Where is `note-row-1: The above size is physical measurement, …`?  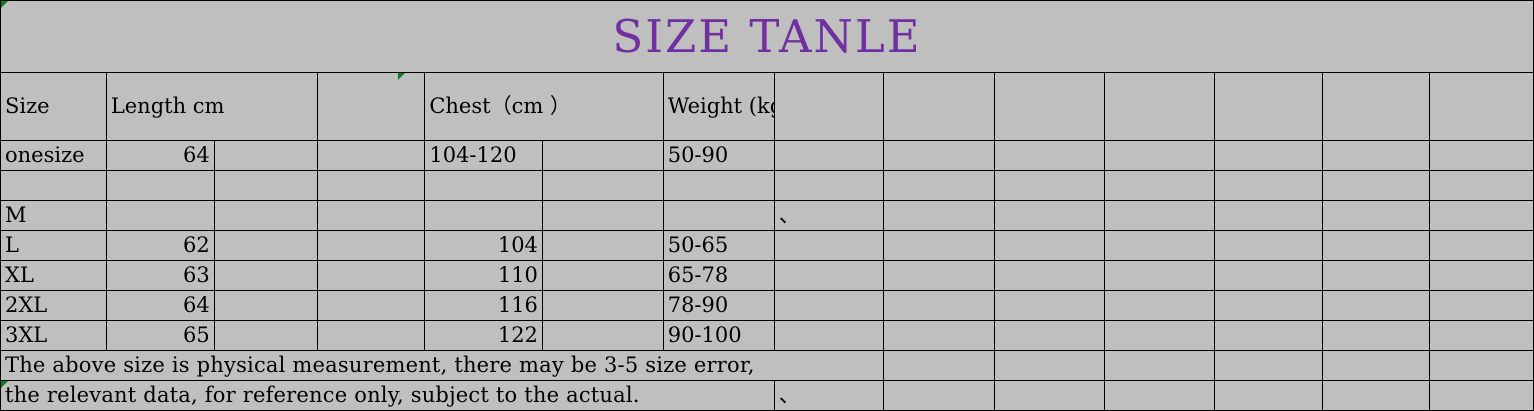 note-row-1: The above size is physical measurement, … is located at coordinates (767, 365).